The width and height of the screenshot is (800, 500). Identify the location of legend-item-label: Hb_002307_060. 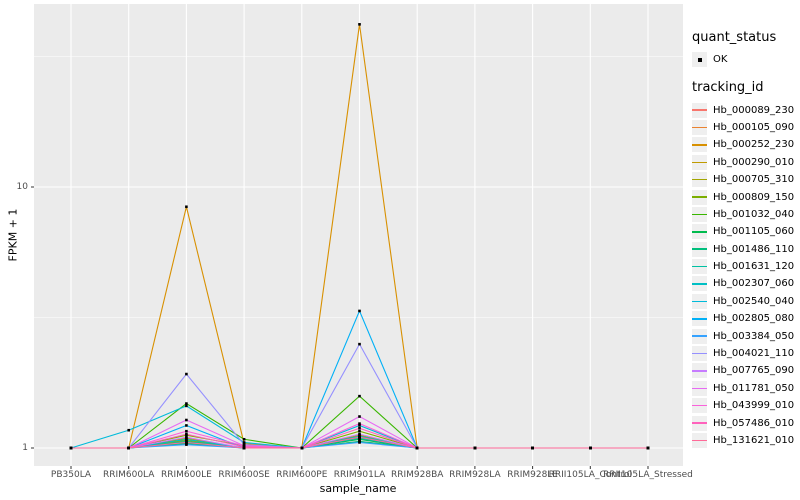
(754, 284).